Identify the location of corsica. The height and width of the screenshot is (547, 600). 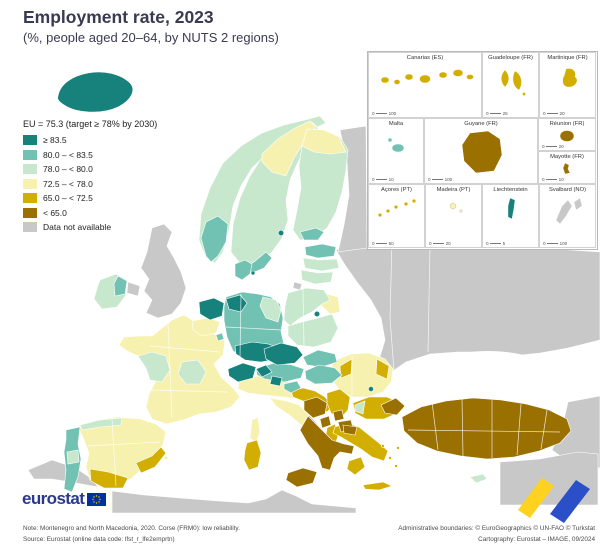
(255, 430).